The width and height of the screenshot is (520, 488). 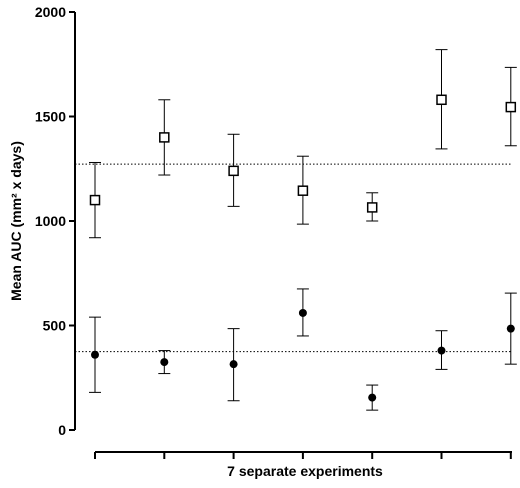 I want to click on y-axis-label: Mean AUC (mm² x days), so click(x=16, y=221).